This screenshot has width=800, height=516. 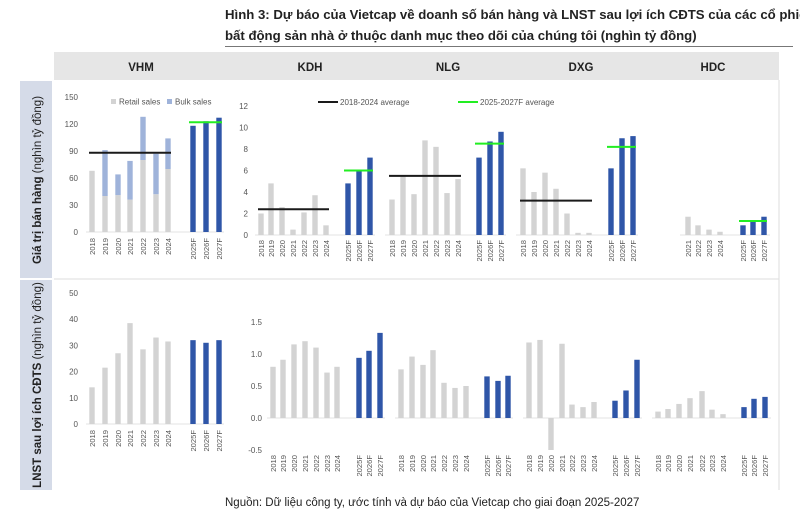 What do you see at coordinates (219, 382) in the screenshot?
I see `vhm-1-bar-2027f` at bounding box center [219, 382].